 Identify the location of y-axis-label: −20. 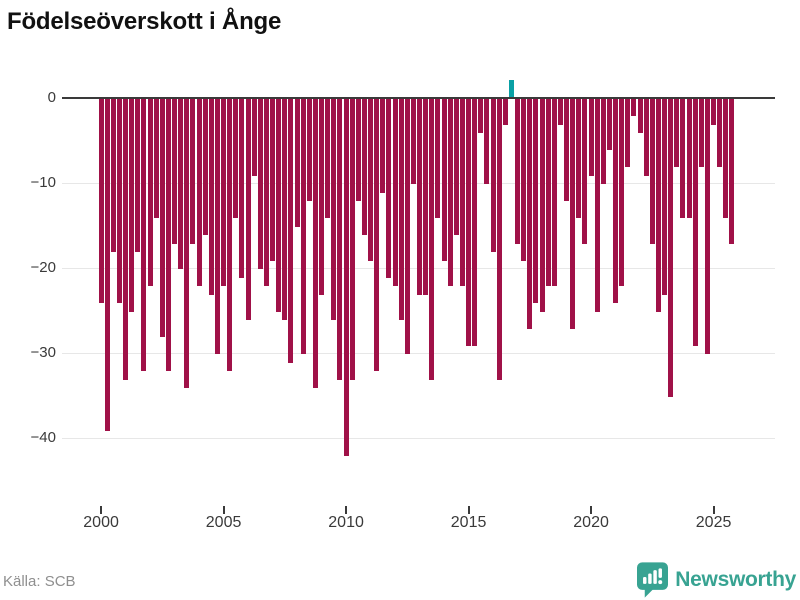
(43, 267).